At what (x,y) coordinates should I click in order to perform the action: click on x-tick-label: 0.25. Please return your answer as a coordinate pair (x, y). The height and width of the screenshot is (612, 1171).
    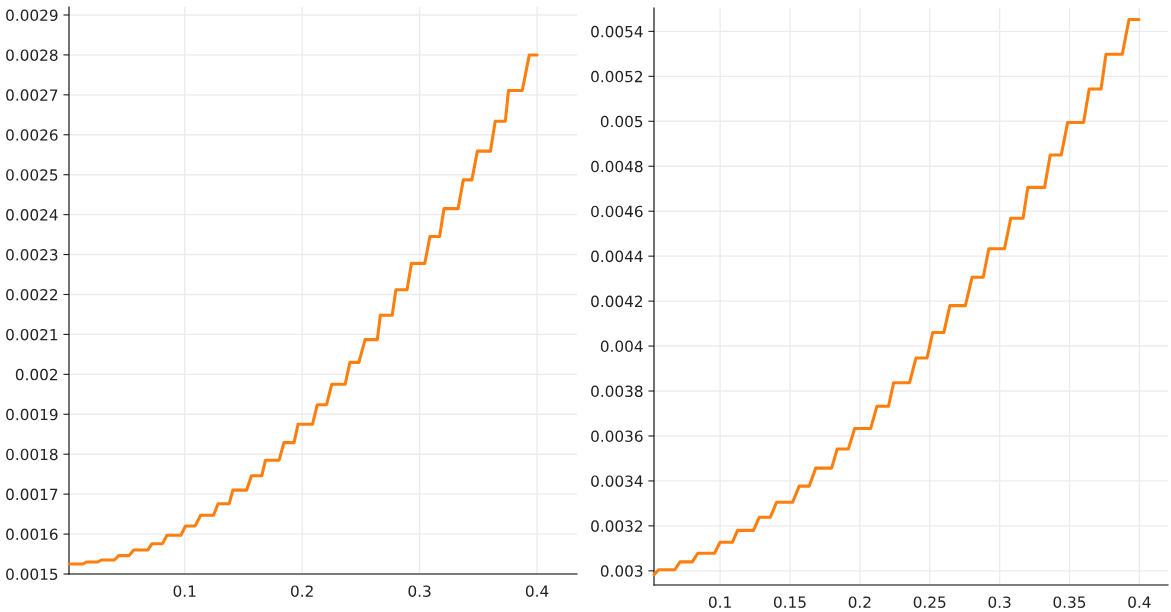
    Looking at the image, I should click on (929, 602).